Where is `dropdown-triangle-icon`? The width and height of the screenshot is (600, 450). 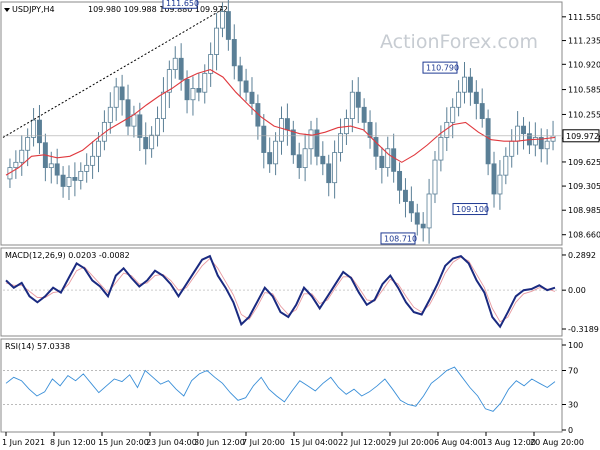 dropdown-triangle-icon is located at coordinates (7, 10).